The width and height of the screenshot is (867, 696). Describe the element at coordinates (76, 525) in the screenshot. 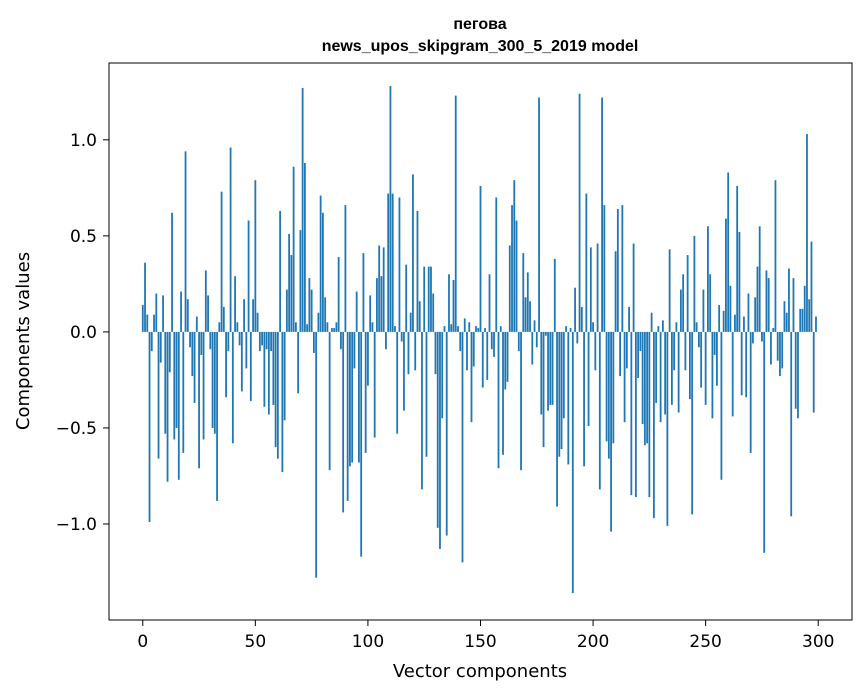

I see `y-tick-label: −1.0` at that location.